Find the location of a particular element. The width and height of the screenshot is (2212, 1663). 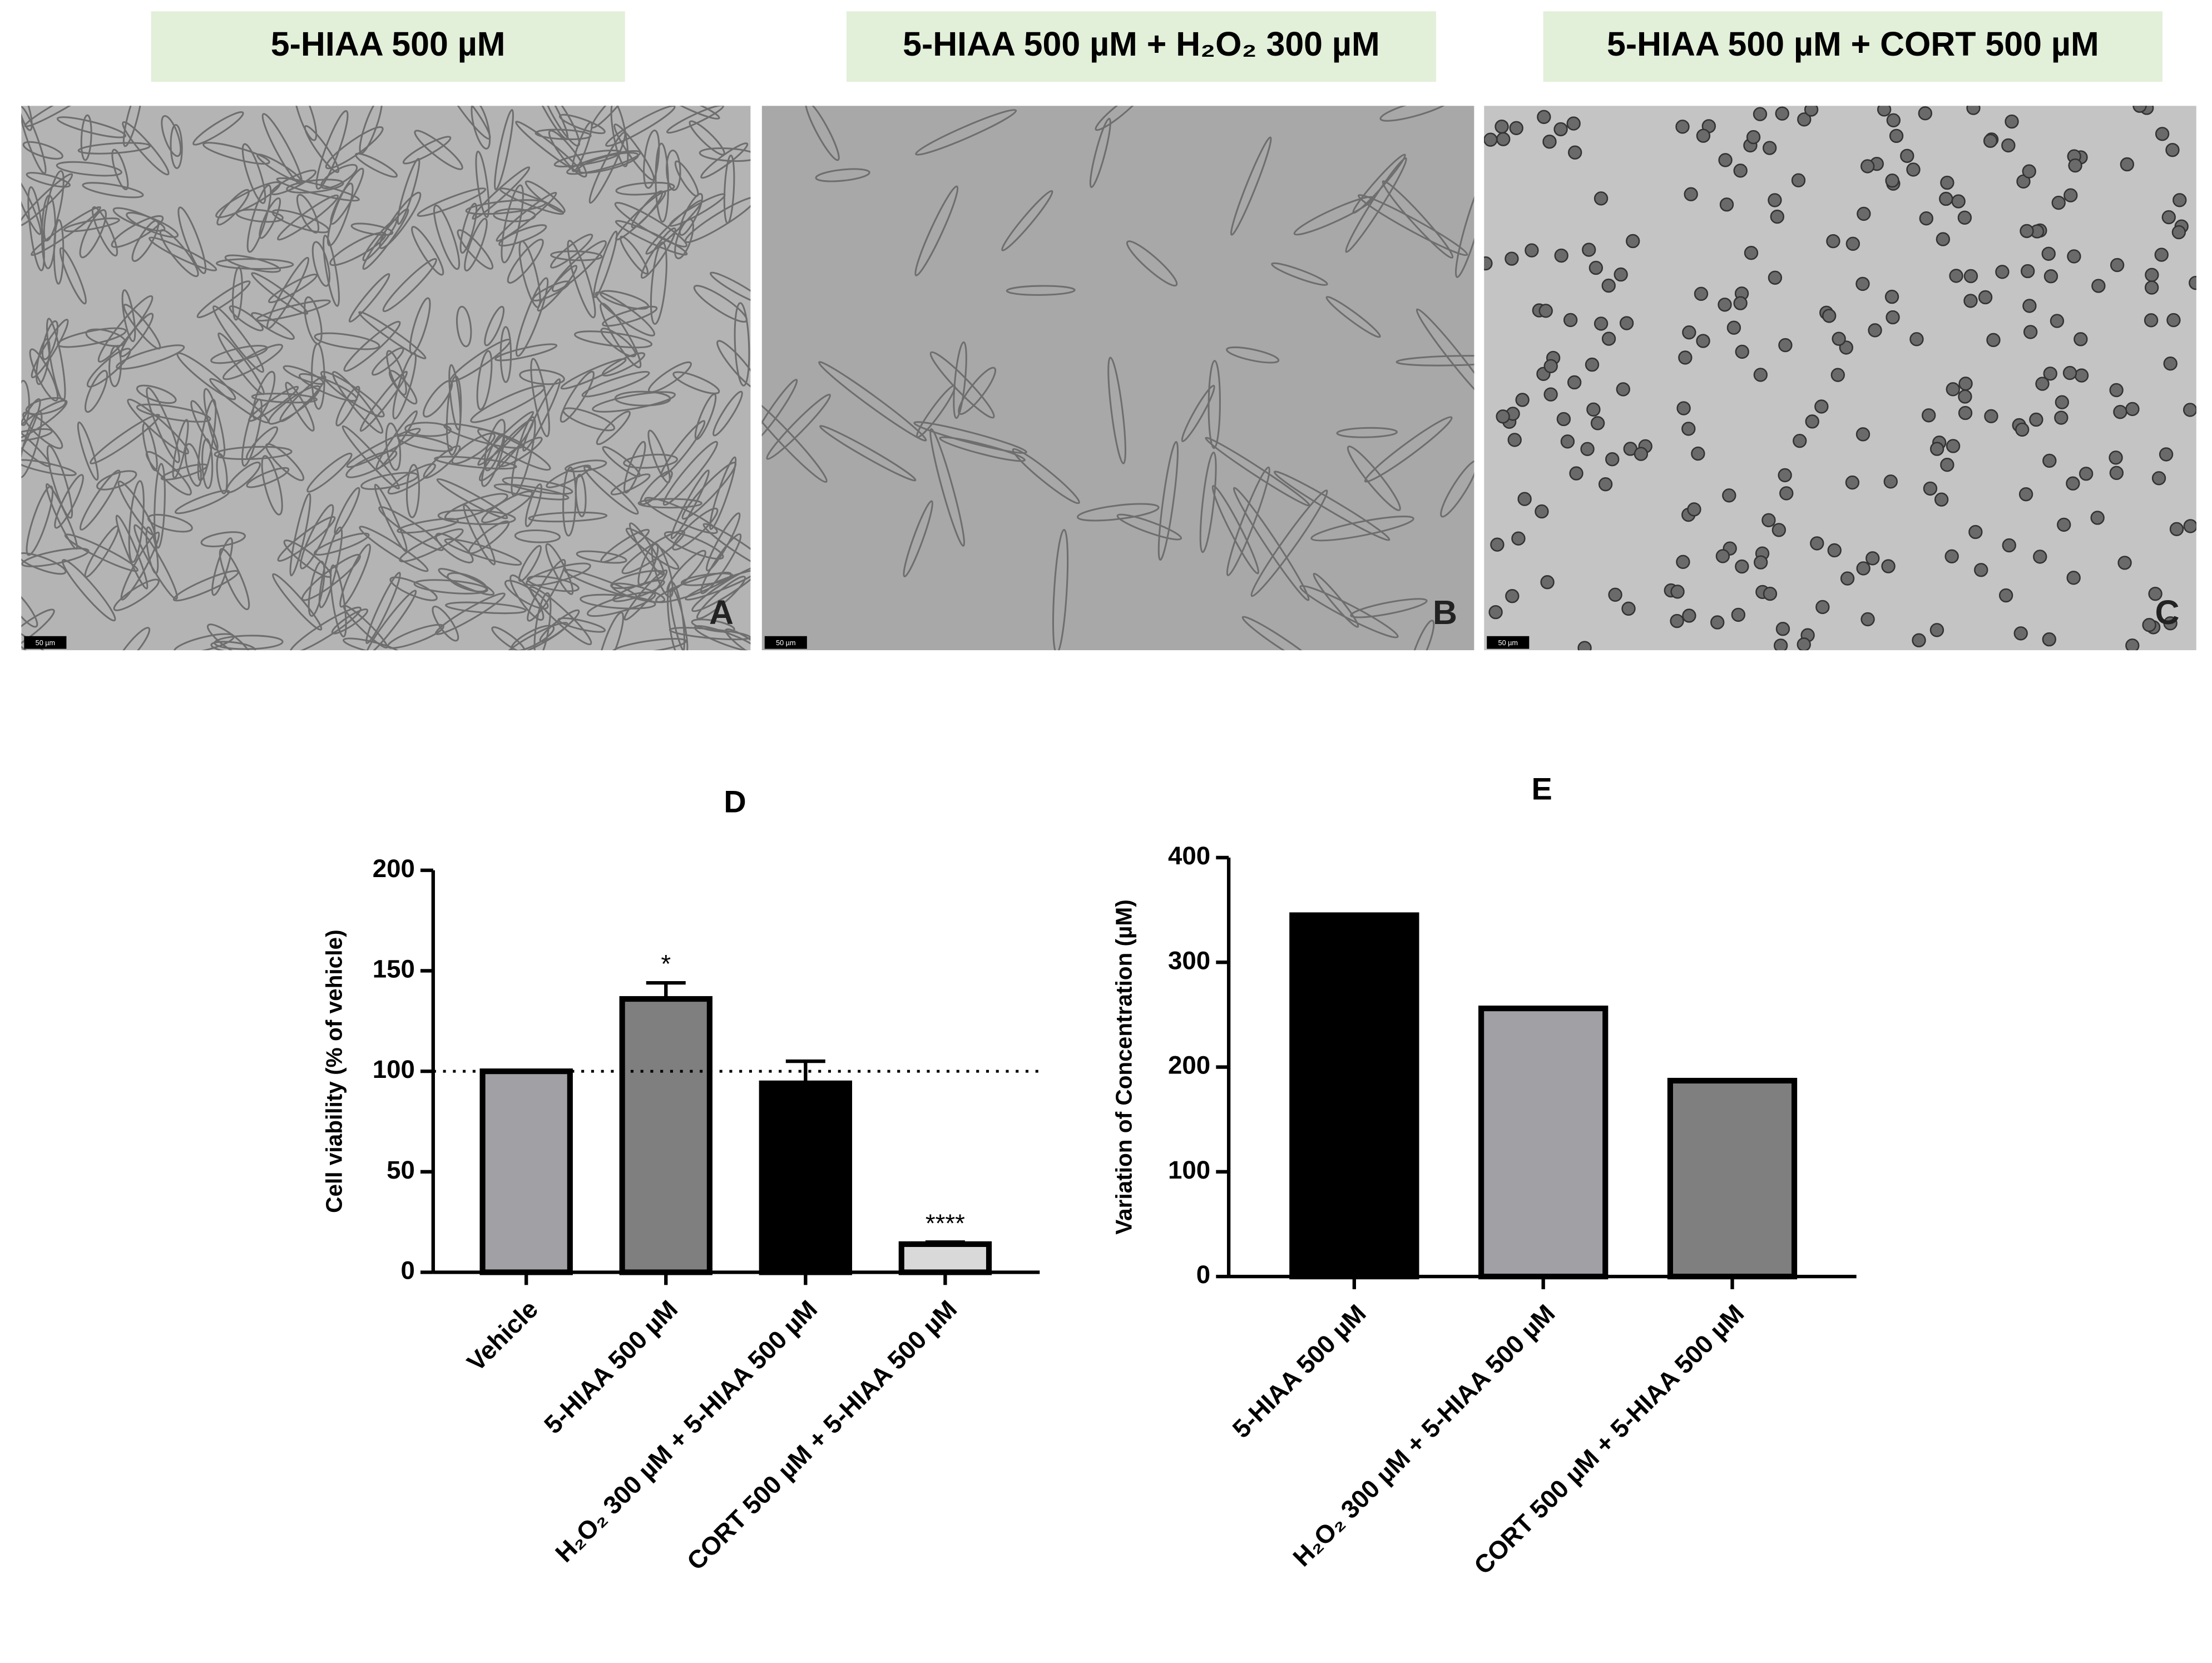

significance-label: * is located at coordinates (666, 964).